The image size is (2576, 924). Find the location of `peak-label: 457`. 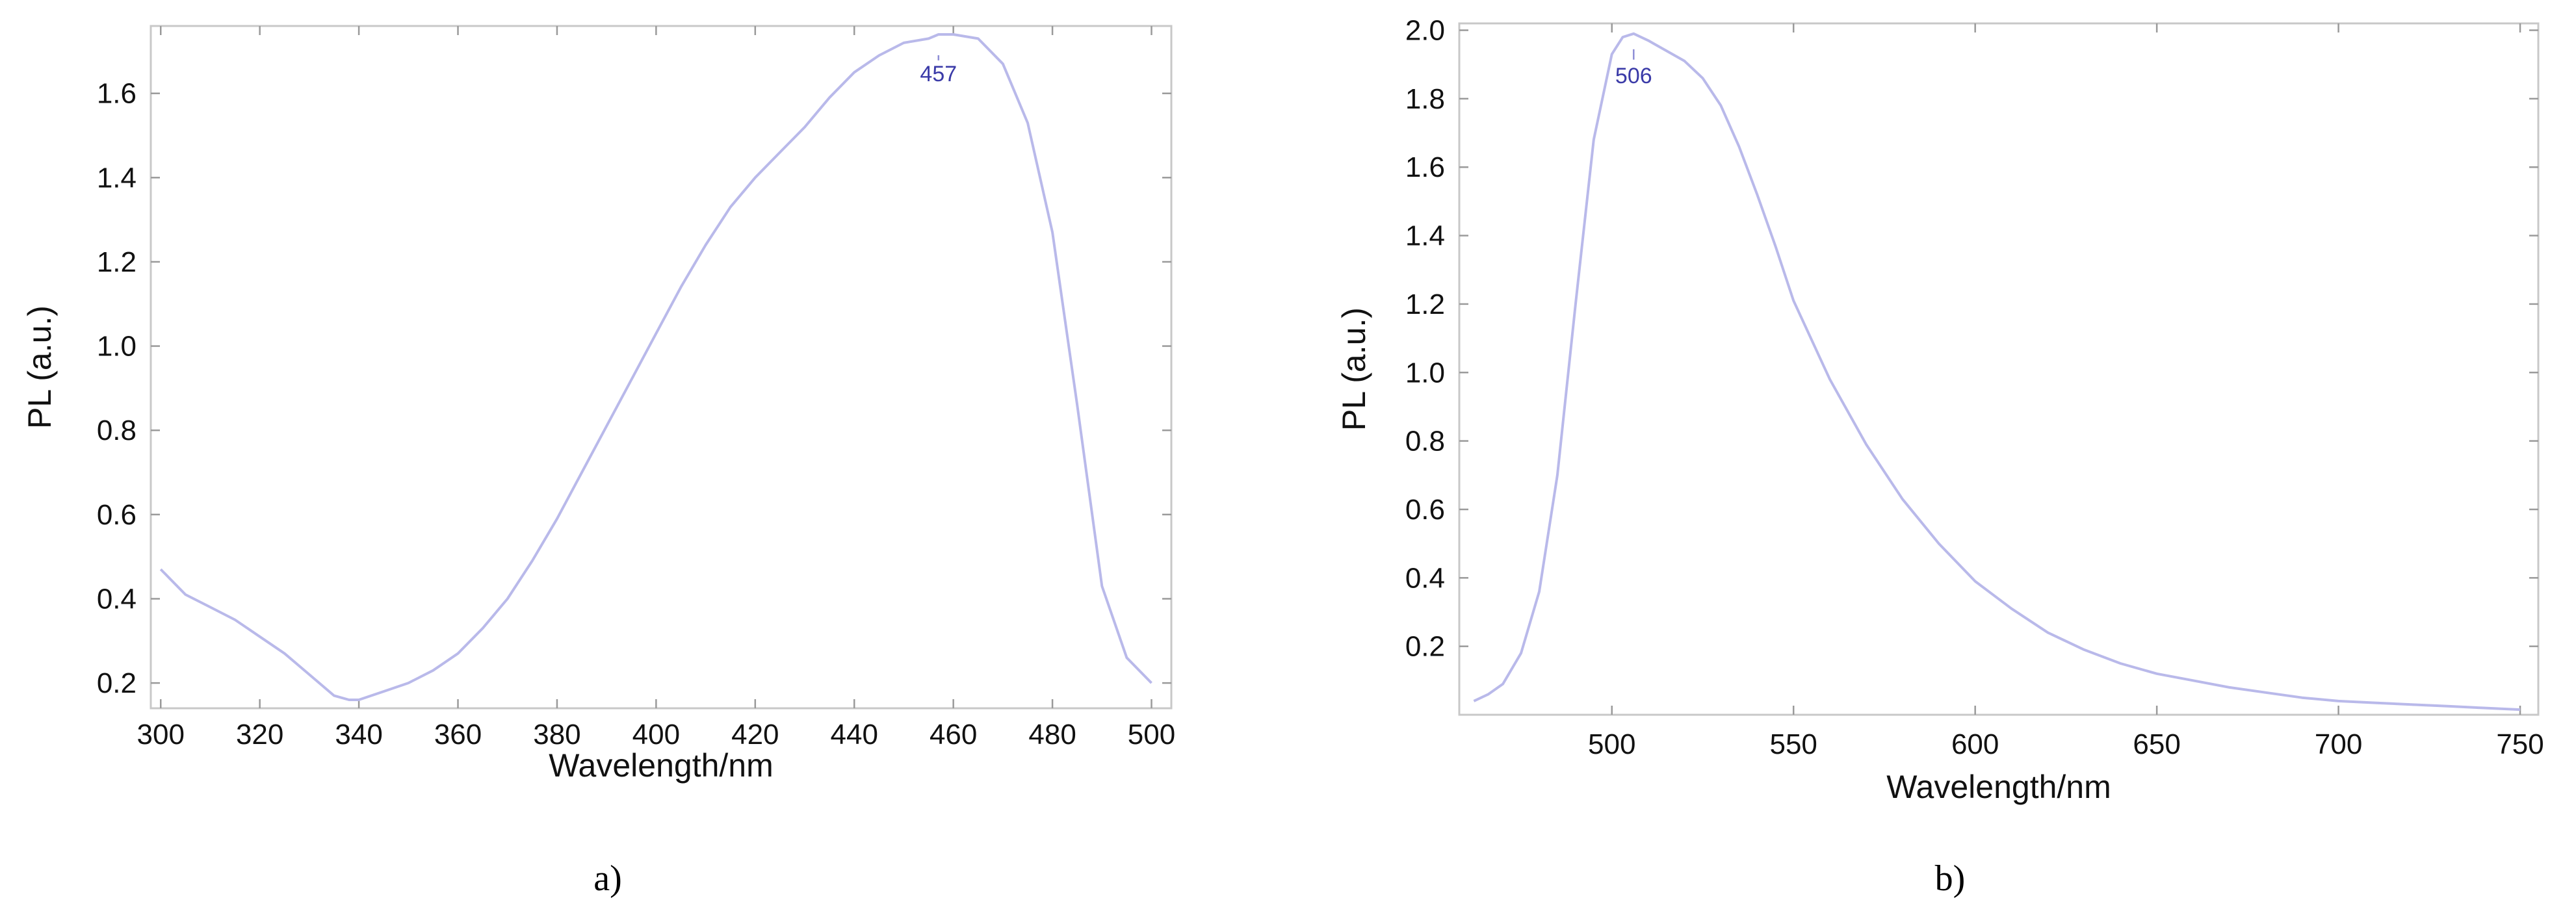

peak-label: 457 is located at coordinates (939, 74).